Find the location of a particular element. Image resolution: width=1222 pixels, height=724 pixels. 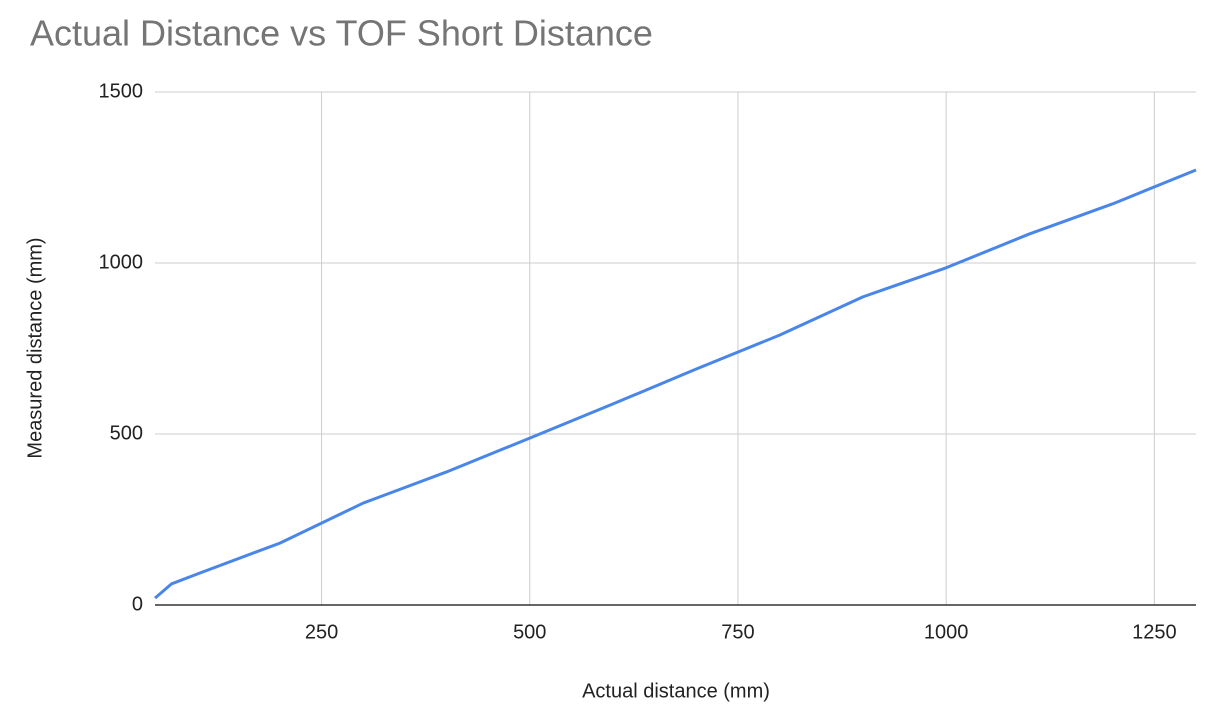

x-tick-label: 1250 is located at coordinates (1154, 632).